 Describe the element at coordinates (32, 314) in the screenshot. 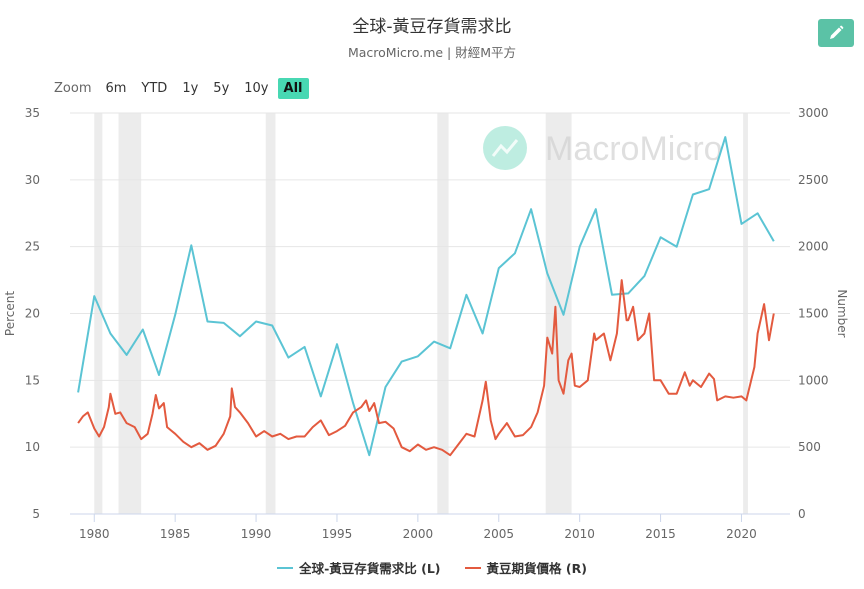

I see `y-left-tick-label: 20` at that location.